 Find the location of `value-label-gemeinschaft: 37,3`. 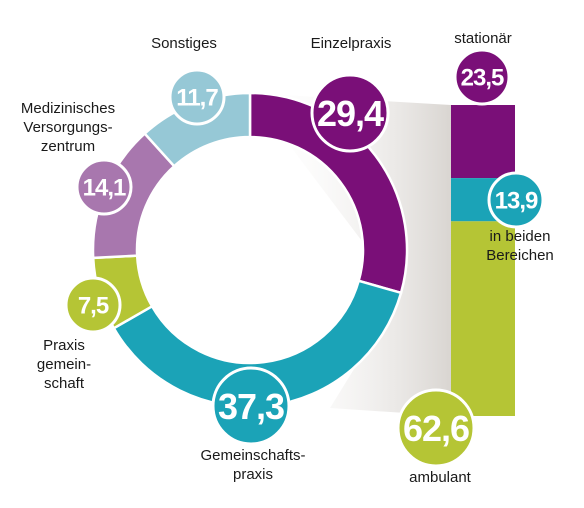

value-label-gemeinschaft: 37,3 is located at coordinates (251, 406).